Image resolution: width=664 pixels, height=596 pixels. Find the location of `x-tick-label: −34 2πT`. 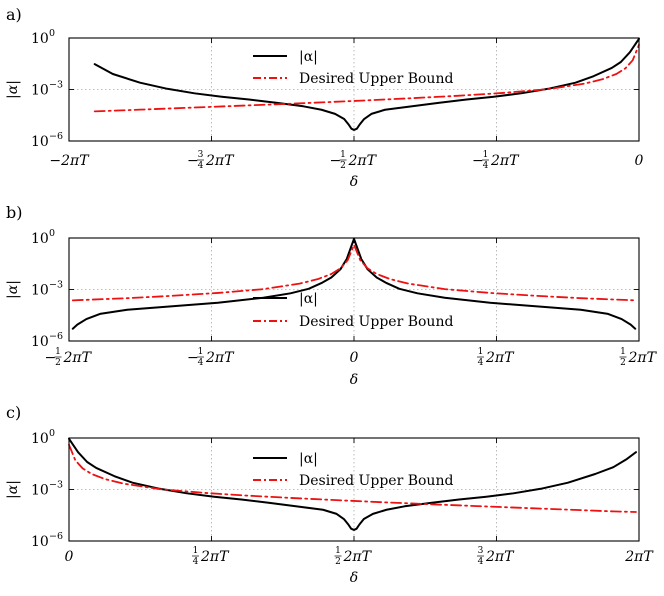

x-tick-label: −34 2πT is located at coordinates (211, 160).